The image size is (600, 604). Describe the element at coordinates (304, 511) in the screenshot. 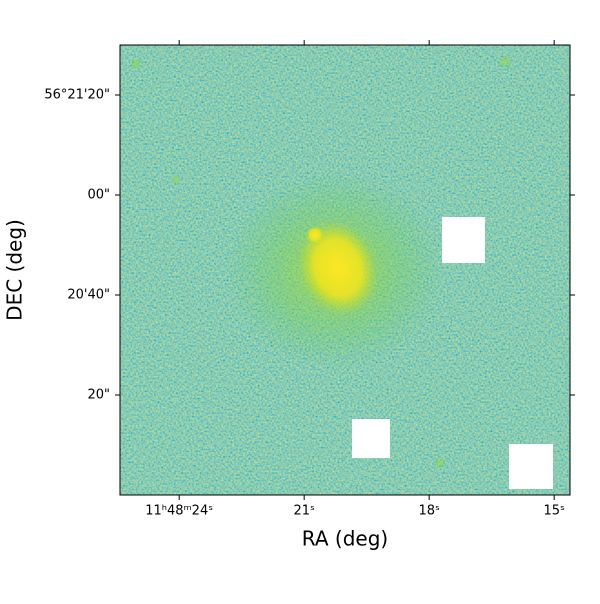

I see `x-tick-label: 21ˢ` at that location.